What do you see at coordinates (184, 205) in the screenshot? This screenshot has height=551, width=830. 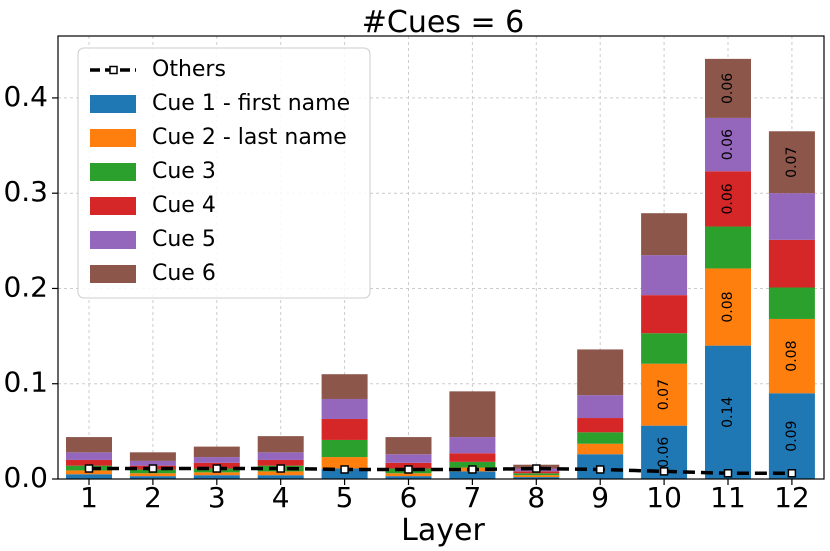 I see `legend-label: Cue 4` at bounding box center [184, 205].